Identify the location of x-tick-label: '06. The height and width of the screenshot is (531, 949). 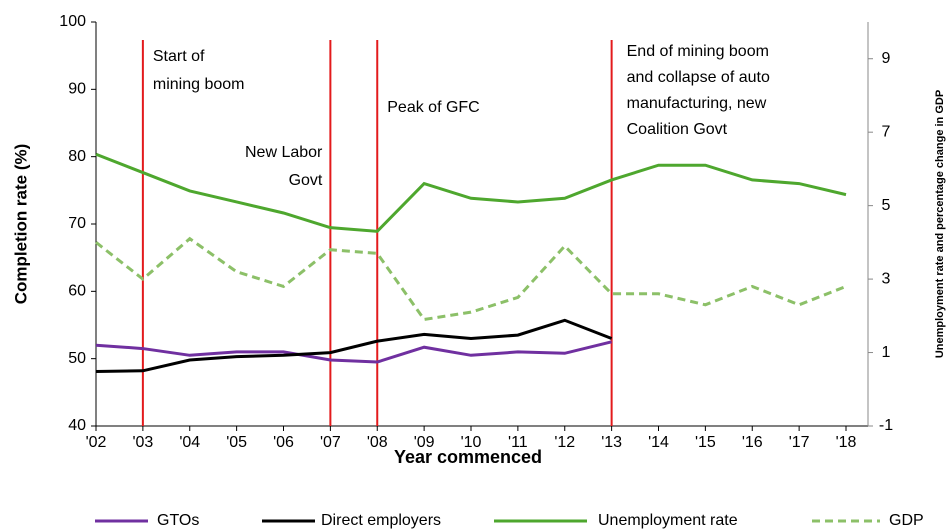
(283, 442).